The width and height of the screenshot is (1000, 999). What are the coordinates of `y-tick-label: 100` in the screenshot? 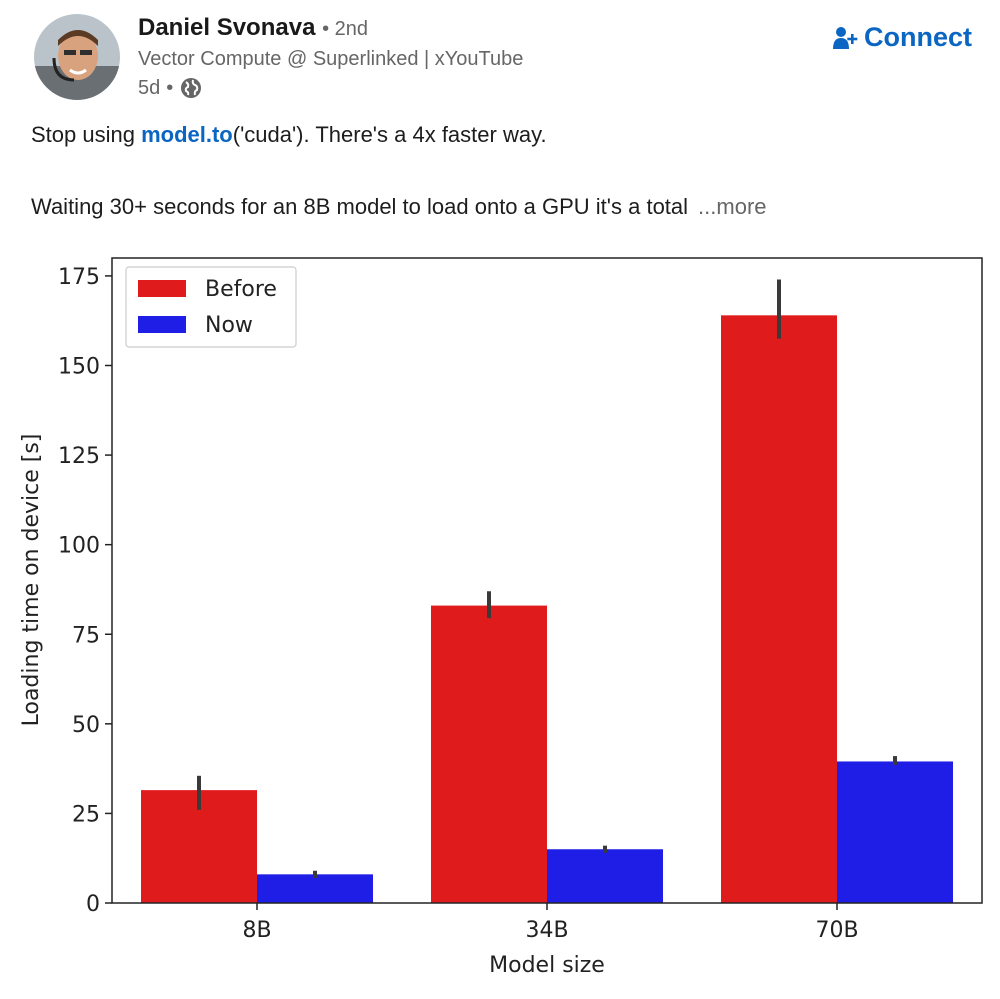 It's located at (79, 546).